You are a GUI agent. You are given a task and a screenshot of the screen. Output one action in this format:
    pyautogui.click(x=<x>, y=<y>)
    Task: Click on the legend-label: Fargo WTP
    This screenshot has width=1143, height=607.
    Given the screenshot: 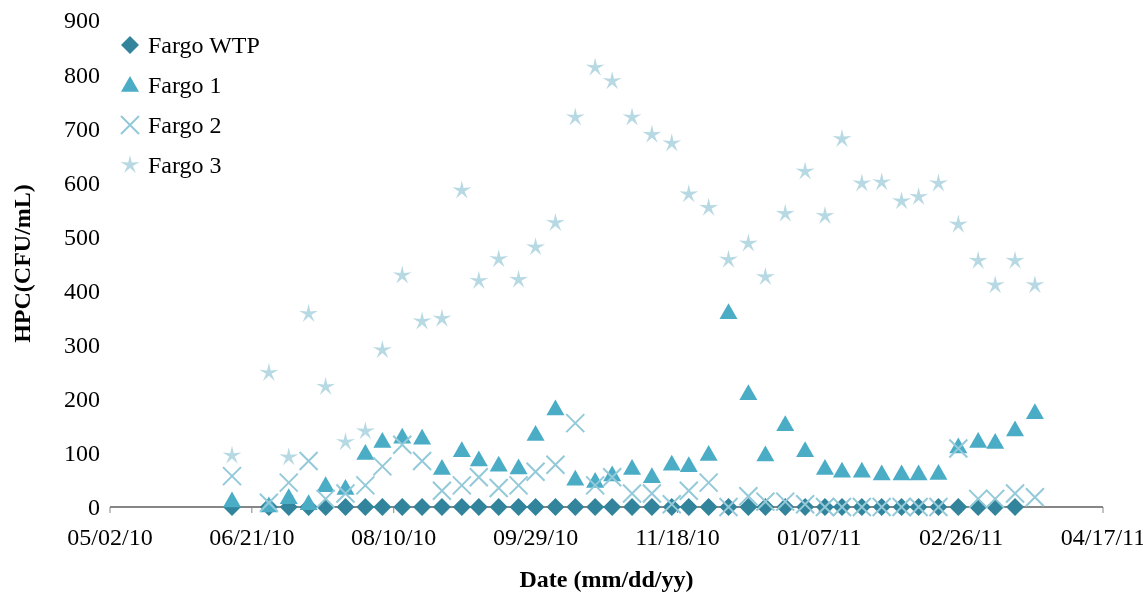 What is the action you would take?
    pyautogui.click(x=204, y=45)
    